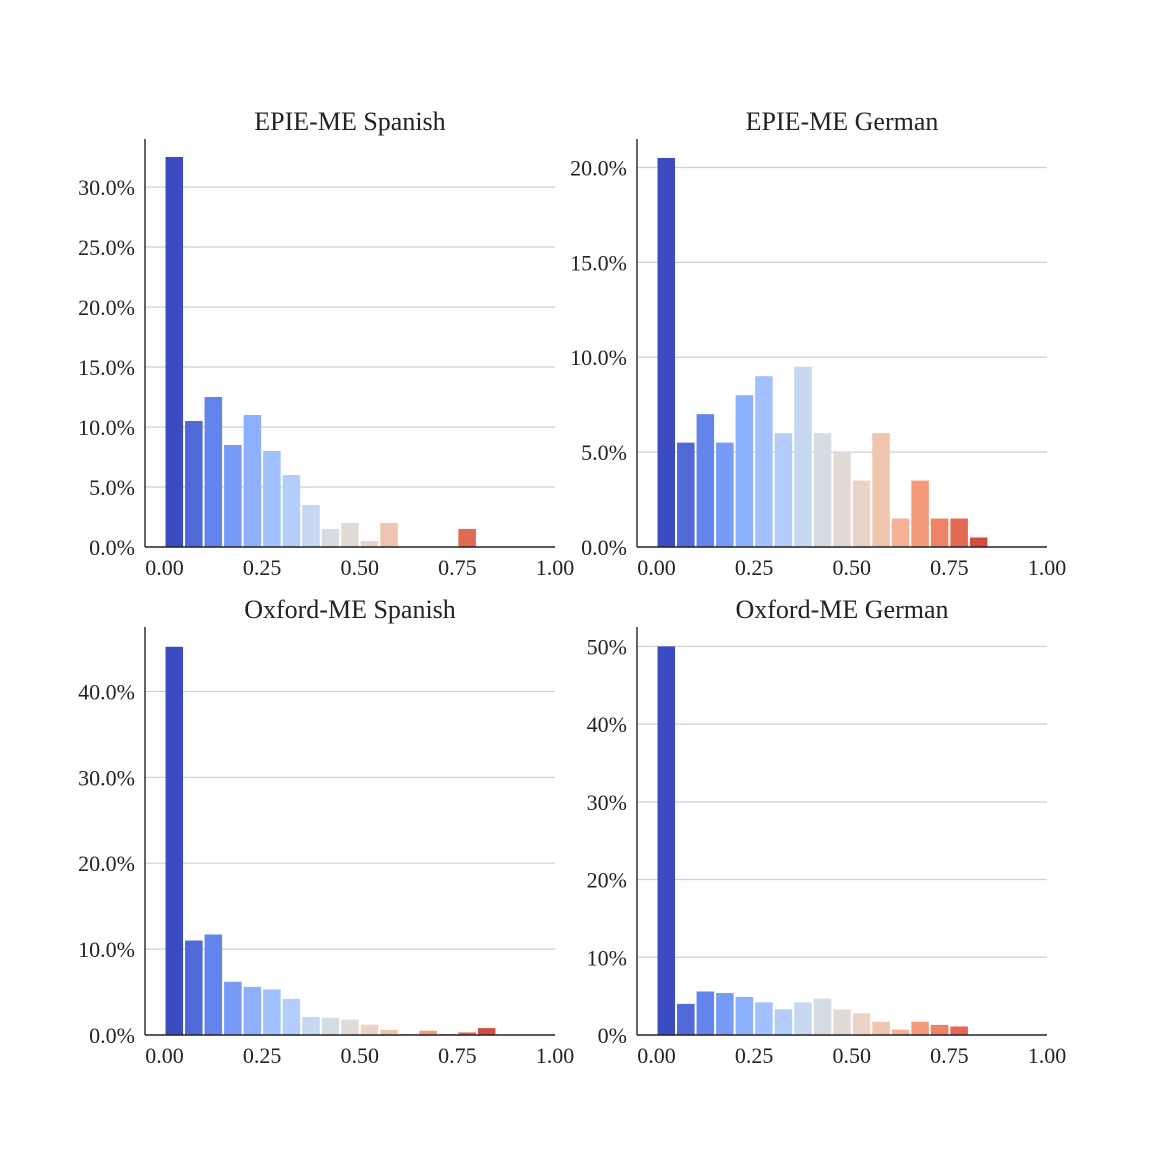 The image size is (1163, 1163). Describe the element at coordinates (106, 691) in the screenshot. I see `y-tick-label: 40.0%` at that location.